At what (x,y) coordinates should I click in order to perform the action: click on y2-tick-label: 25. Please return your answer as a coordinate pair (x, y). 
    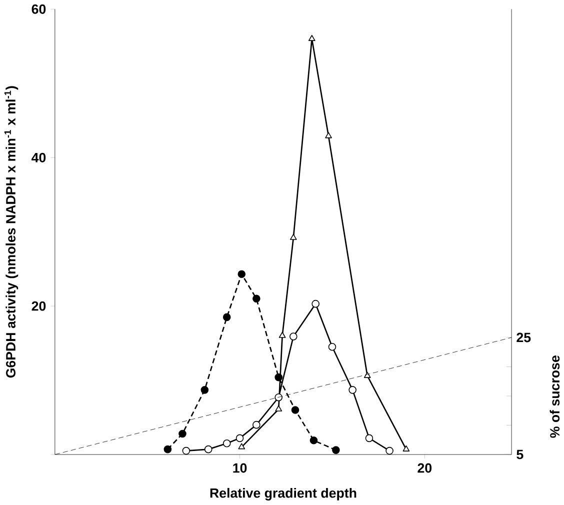
    Looking at the image, I should click on (523, 337).